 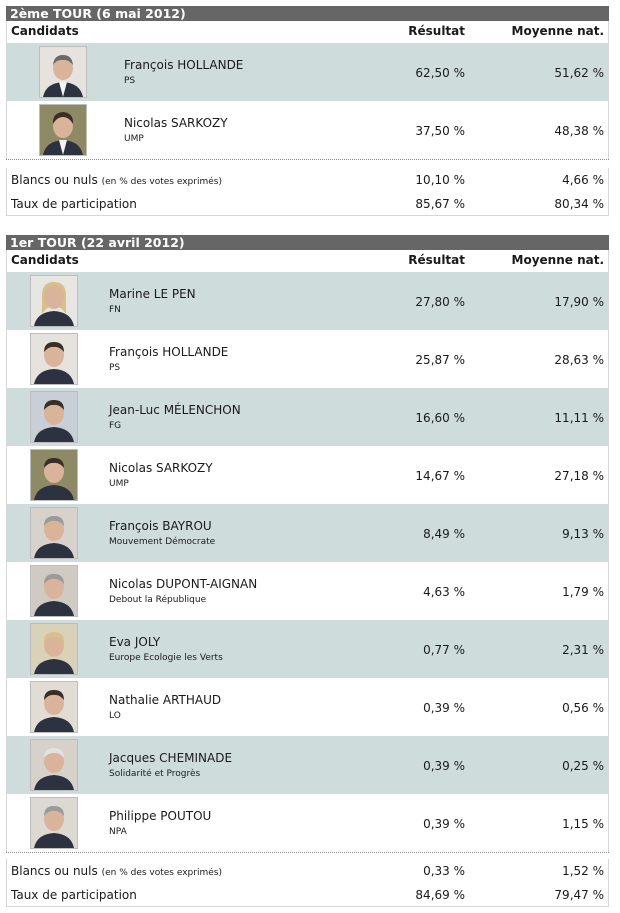 What do you see at coordinates (583, 592) in the screenshot?
I see `candidate-national: 1,79 %` at bounding box center [583, 592].